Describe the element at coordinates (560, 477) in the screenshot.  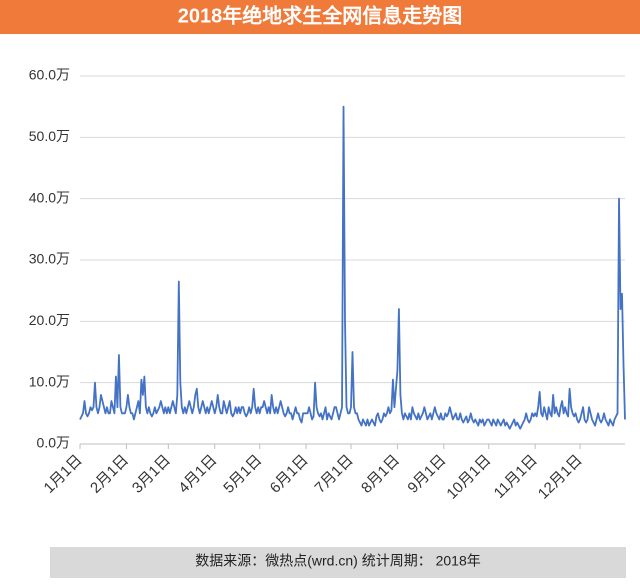
I see `x-tick-label: 12月1日` at that location.